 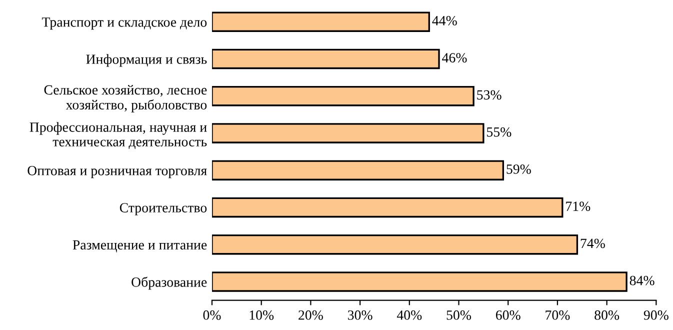 I want to click on y-tick-label: Строительство, so click(x=163, y=209).